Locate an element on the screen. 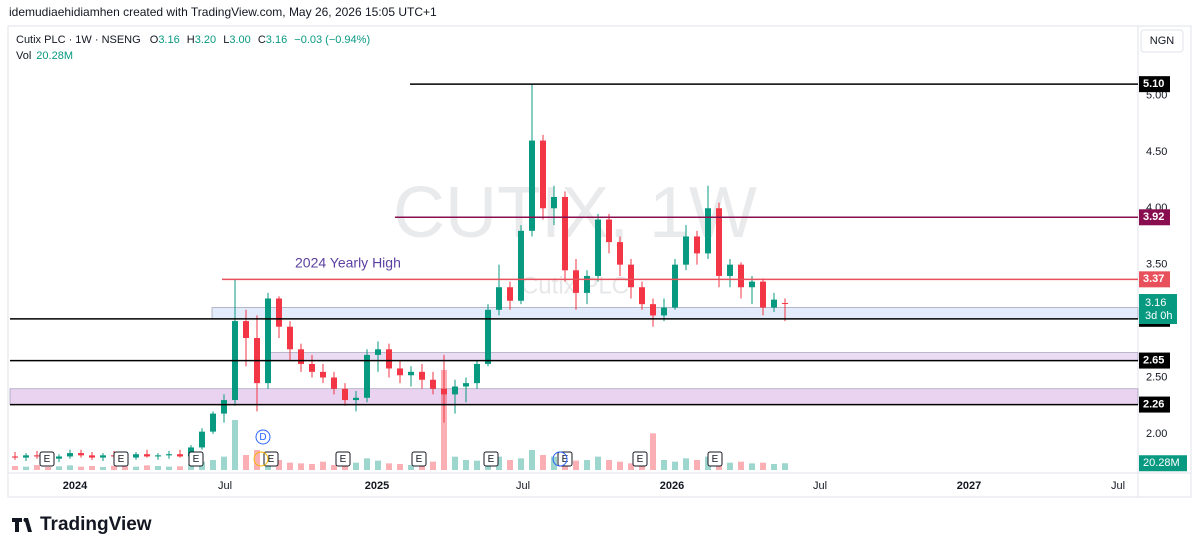 This screenshot has width=1200, height=558. y-tick-label: 5.00 is located at coordinates (1156, 95).